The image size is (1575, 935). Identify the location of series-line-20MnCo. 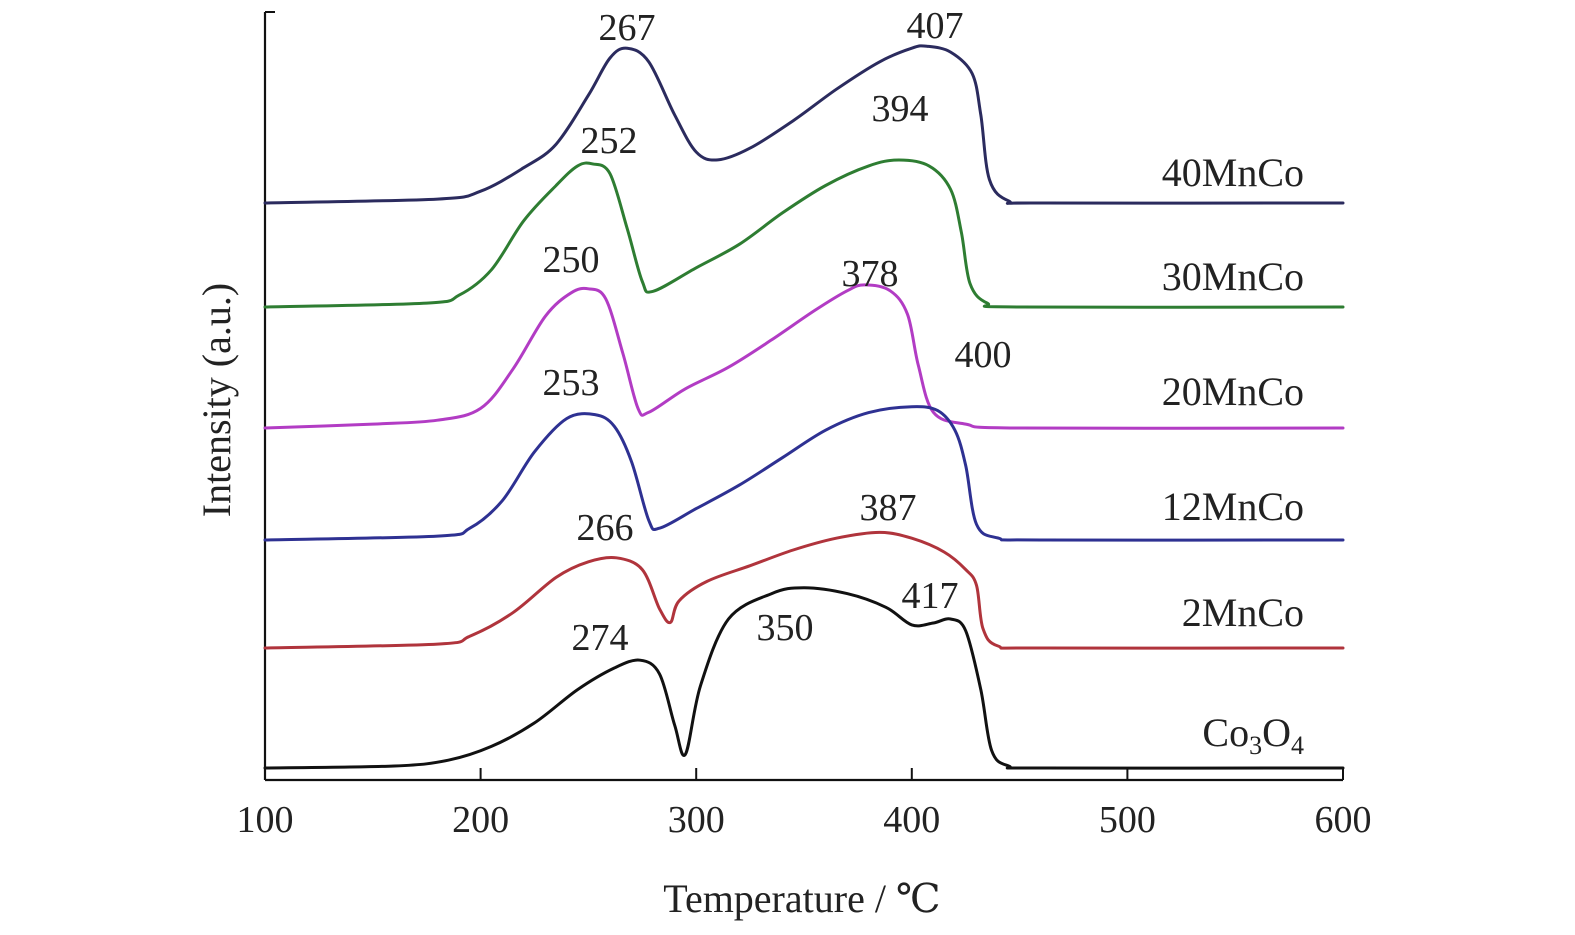
(804, 356).